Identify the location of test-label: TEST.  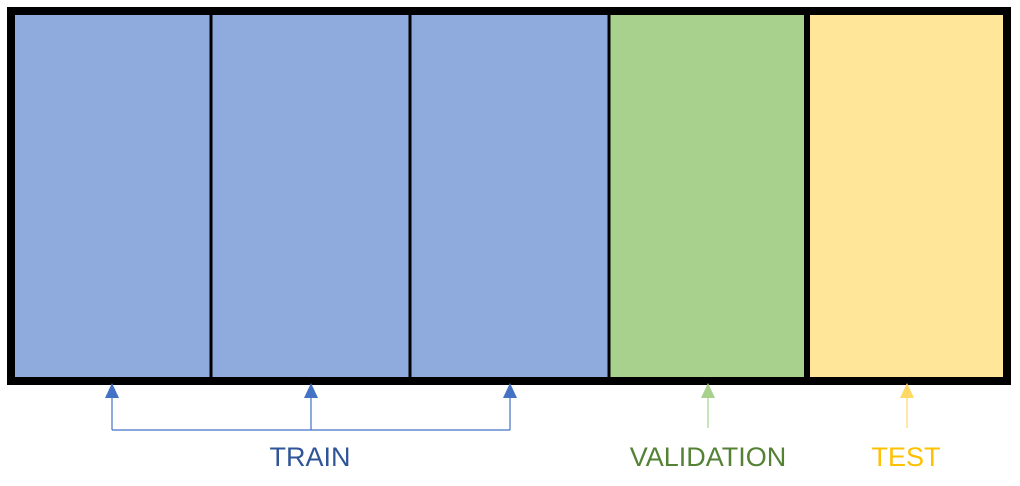
(906, 457).